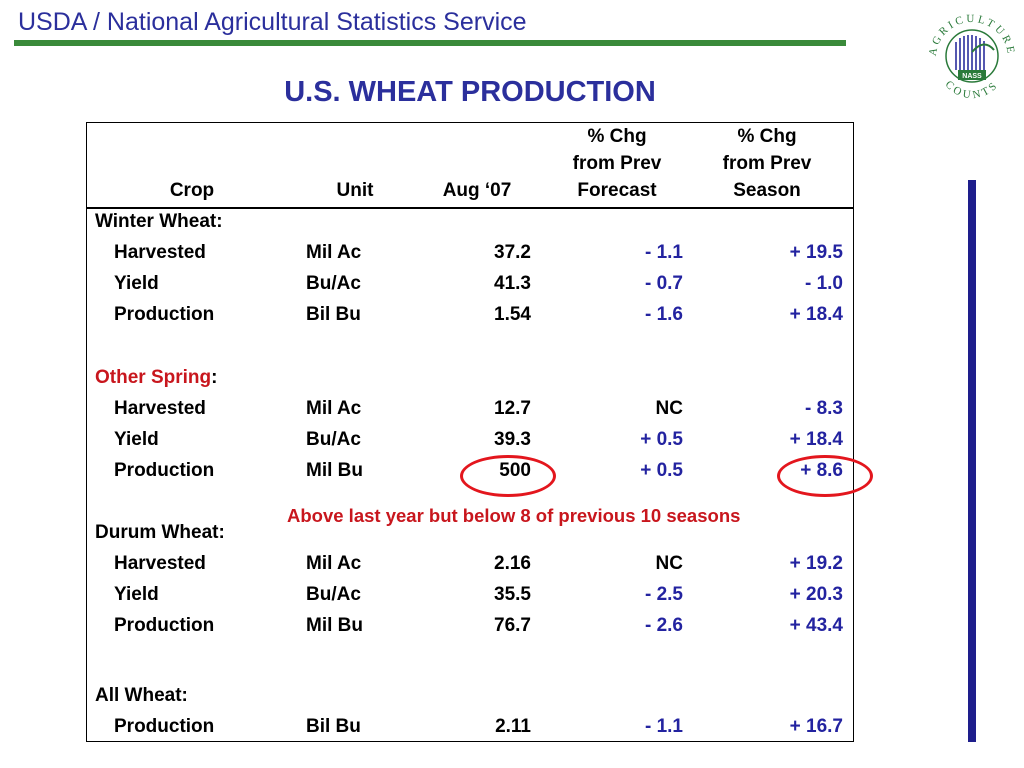  What do you see at coordinates (816, 726) in the screenshot?
I see `row-chg-season: + 16.7` at bounding box center [816, 726].